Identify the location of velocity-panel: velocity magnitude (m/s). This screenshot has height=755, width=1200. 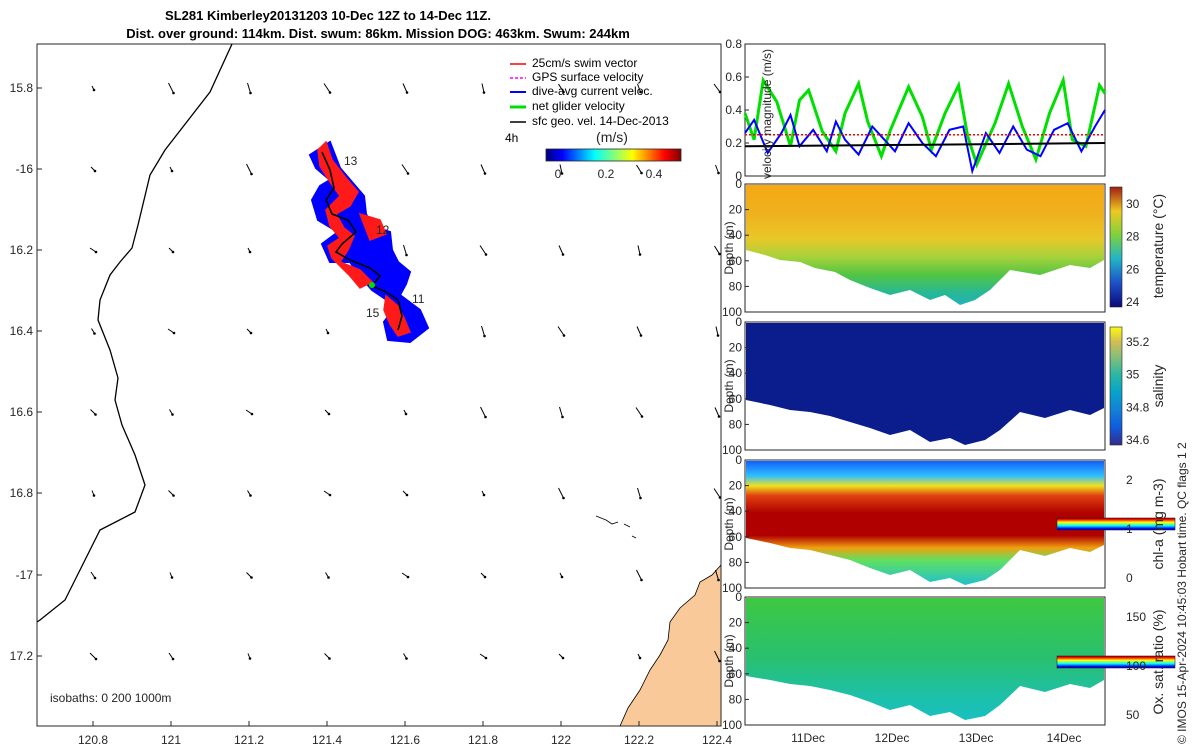
(925, 111).